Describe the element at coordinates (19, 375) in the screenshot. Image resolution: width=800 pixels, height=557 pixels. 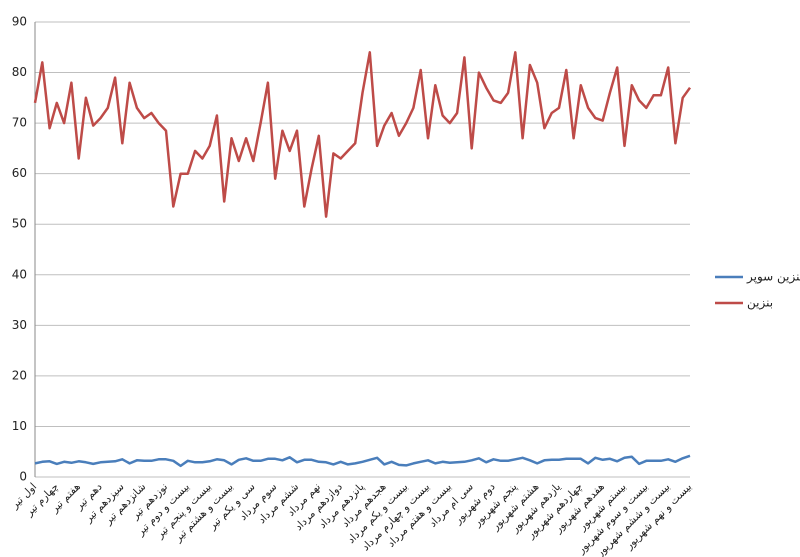
I see `y-tick-label: 20` at that location.